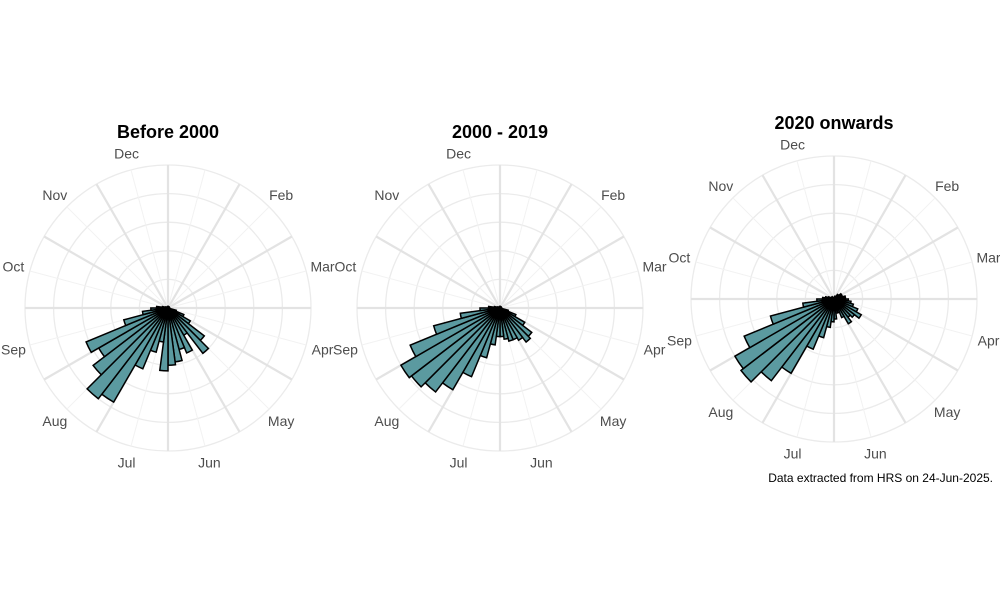  Describe the element at coordinates (833, 123) in the screenshot. I see `panel-title: 2020 onwards` at that location.